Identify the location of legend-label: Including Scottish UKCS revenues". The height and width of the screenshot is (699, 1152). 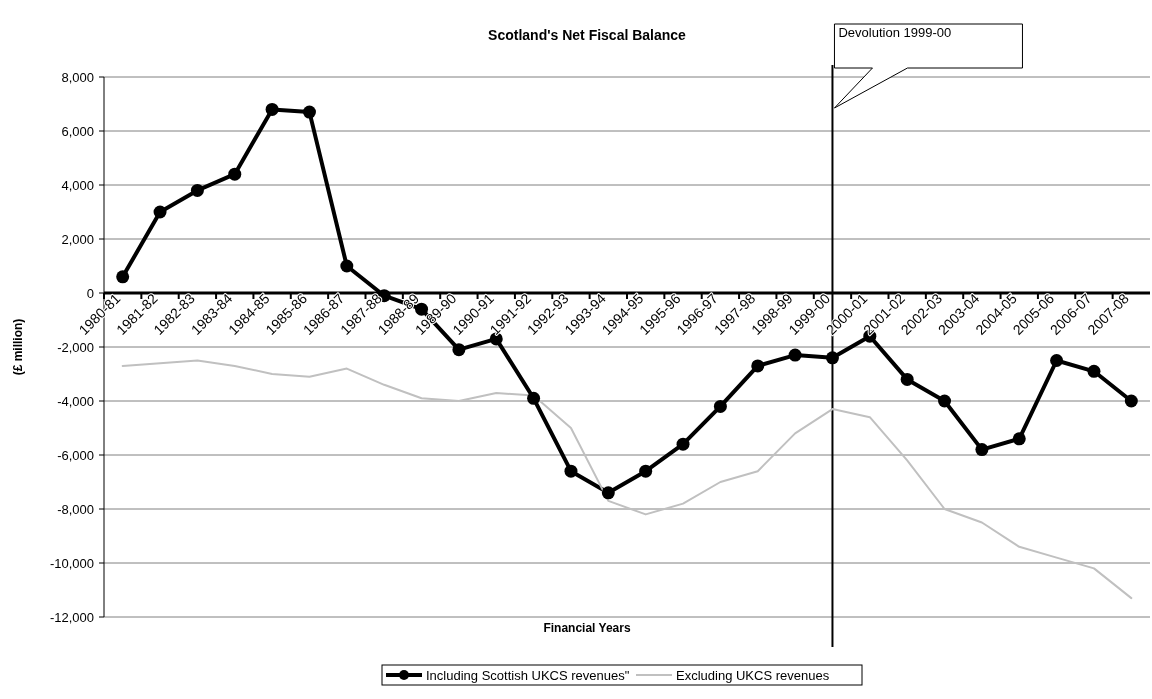
(528, 675).